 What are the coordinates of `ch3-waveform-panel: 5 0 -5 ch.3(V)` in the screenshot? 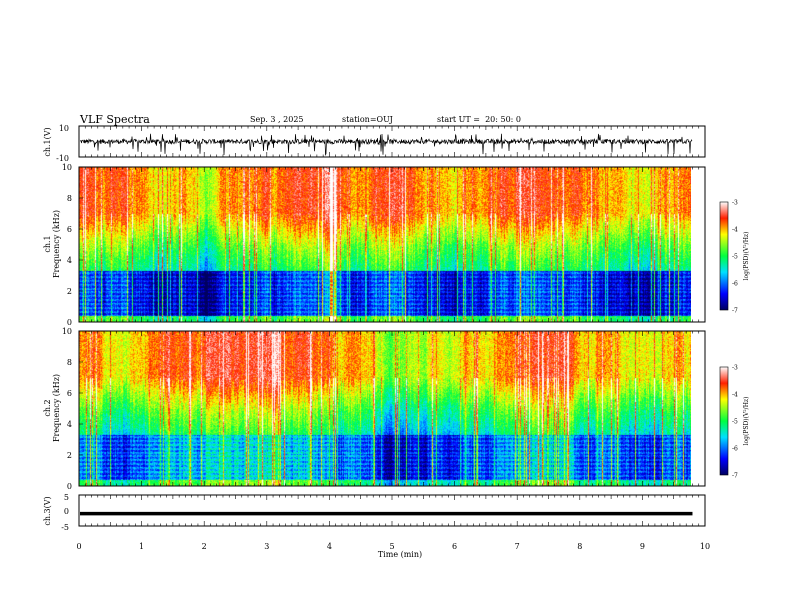 It's located at (374, 512).